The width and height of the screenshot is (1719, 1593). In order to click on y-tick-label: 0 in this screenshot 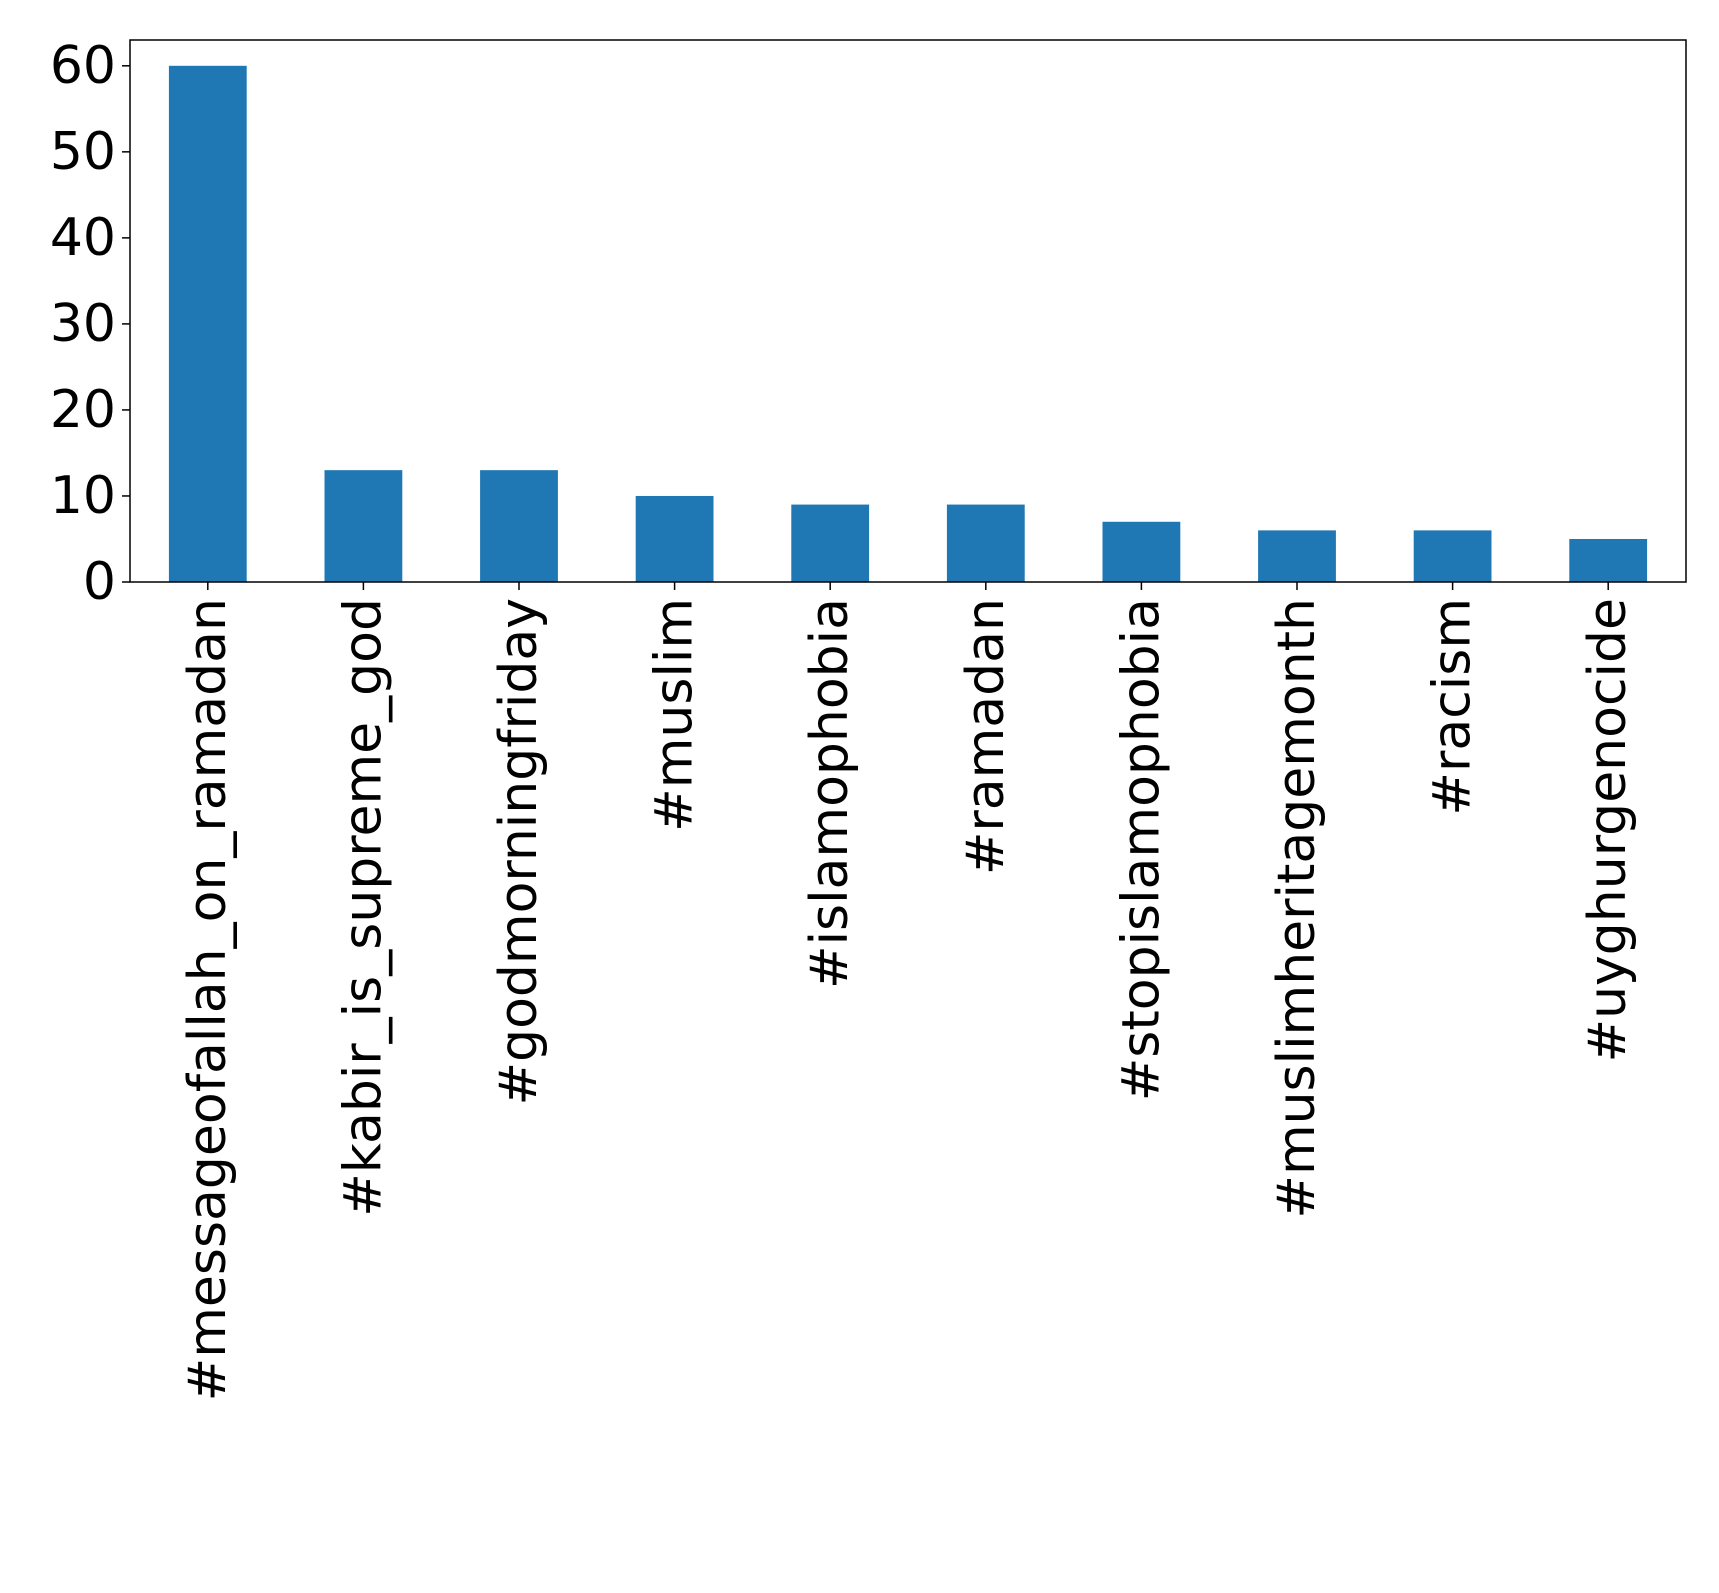, I will do `click(99, 582)`.